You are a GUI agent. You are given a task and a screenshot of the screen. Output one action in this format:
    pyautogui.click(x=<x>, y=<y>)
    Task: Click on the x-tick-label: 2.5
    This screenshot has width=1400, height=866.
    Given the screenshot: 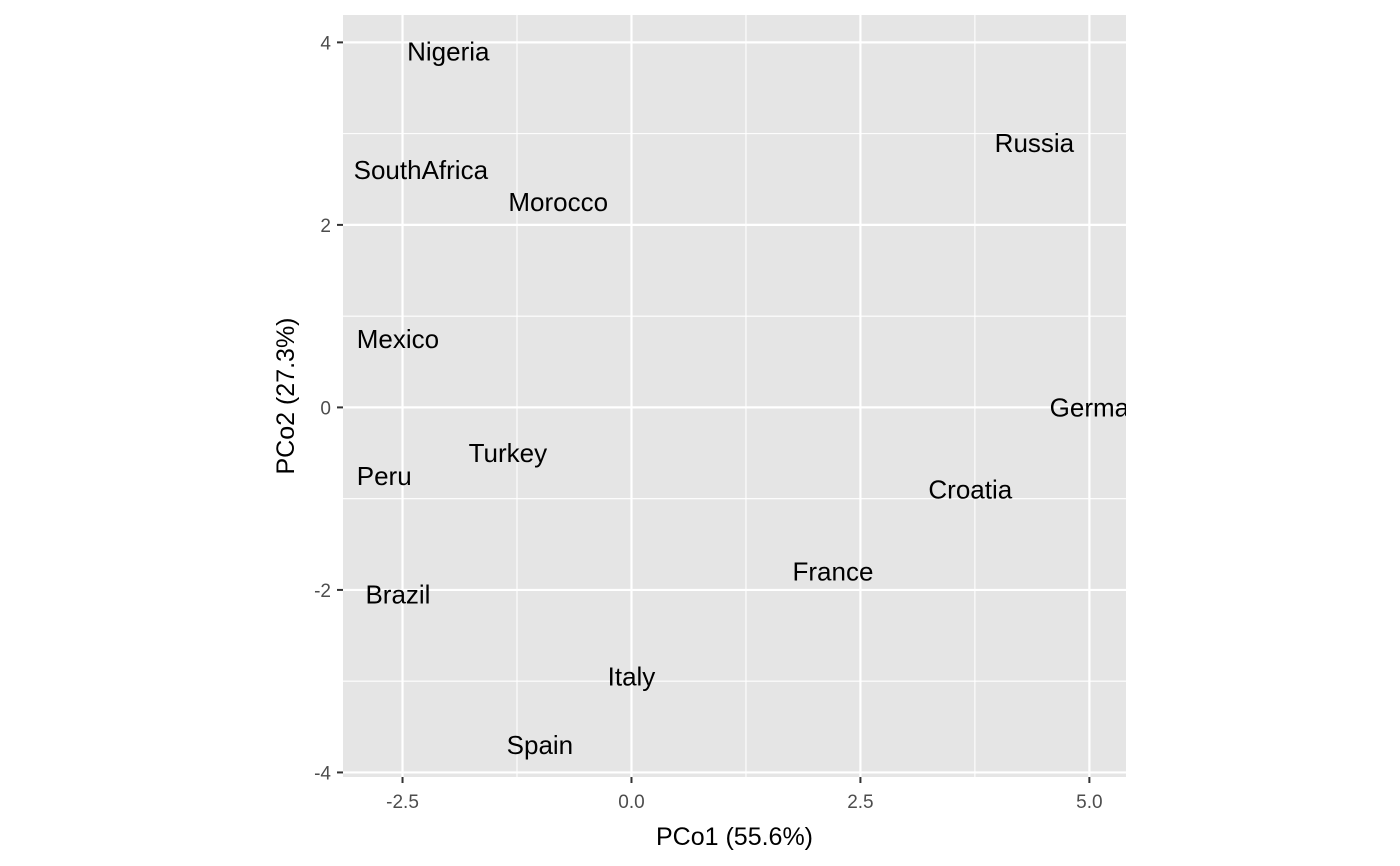 What is the action you would take?
    pyautogui.click(x=860, y=802)
    